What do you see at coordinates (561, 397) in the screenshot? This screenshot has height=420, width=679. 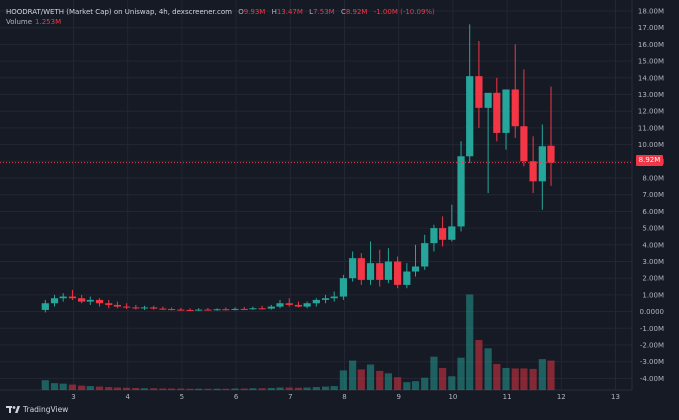 I see `time-tick-label: 12` at bounding box center [561, 397].